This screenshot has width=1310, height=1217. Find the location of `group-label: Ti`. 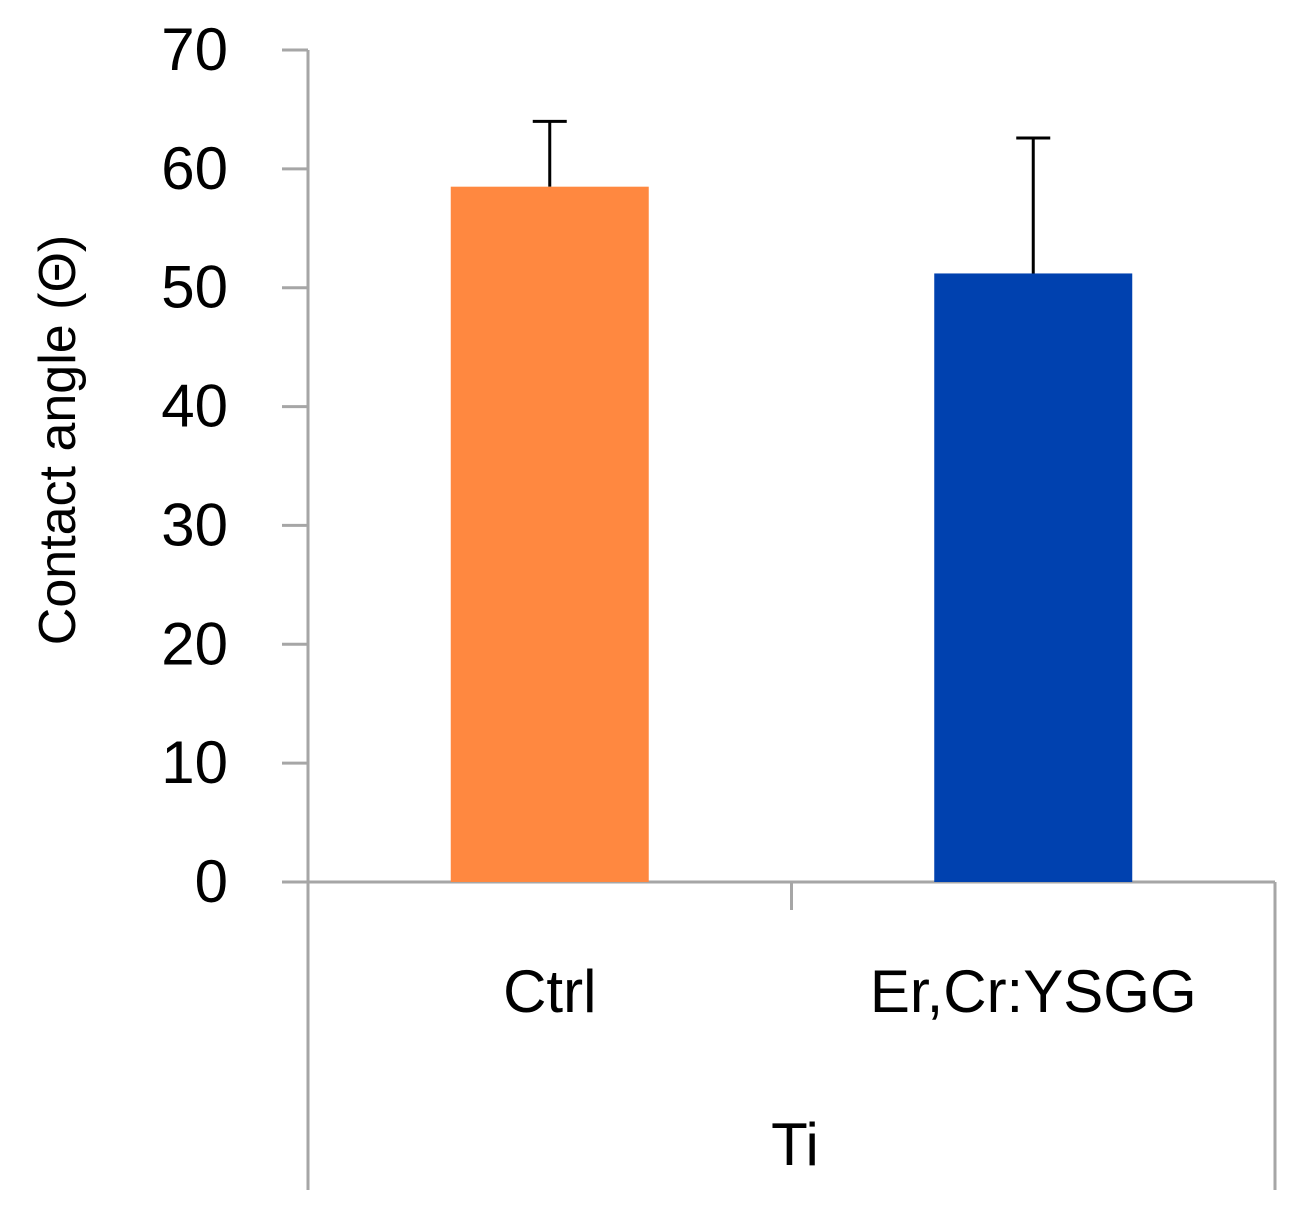

group-label: Ti is located at coordinates (795, 1144).